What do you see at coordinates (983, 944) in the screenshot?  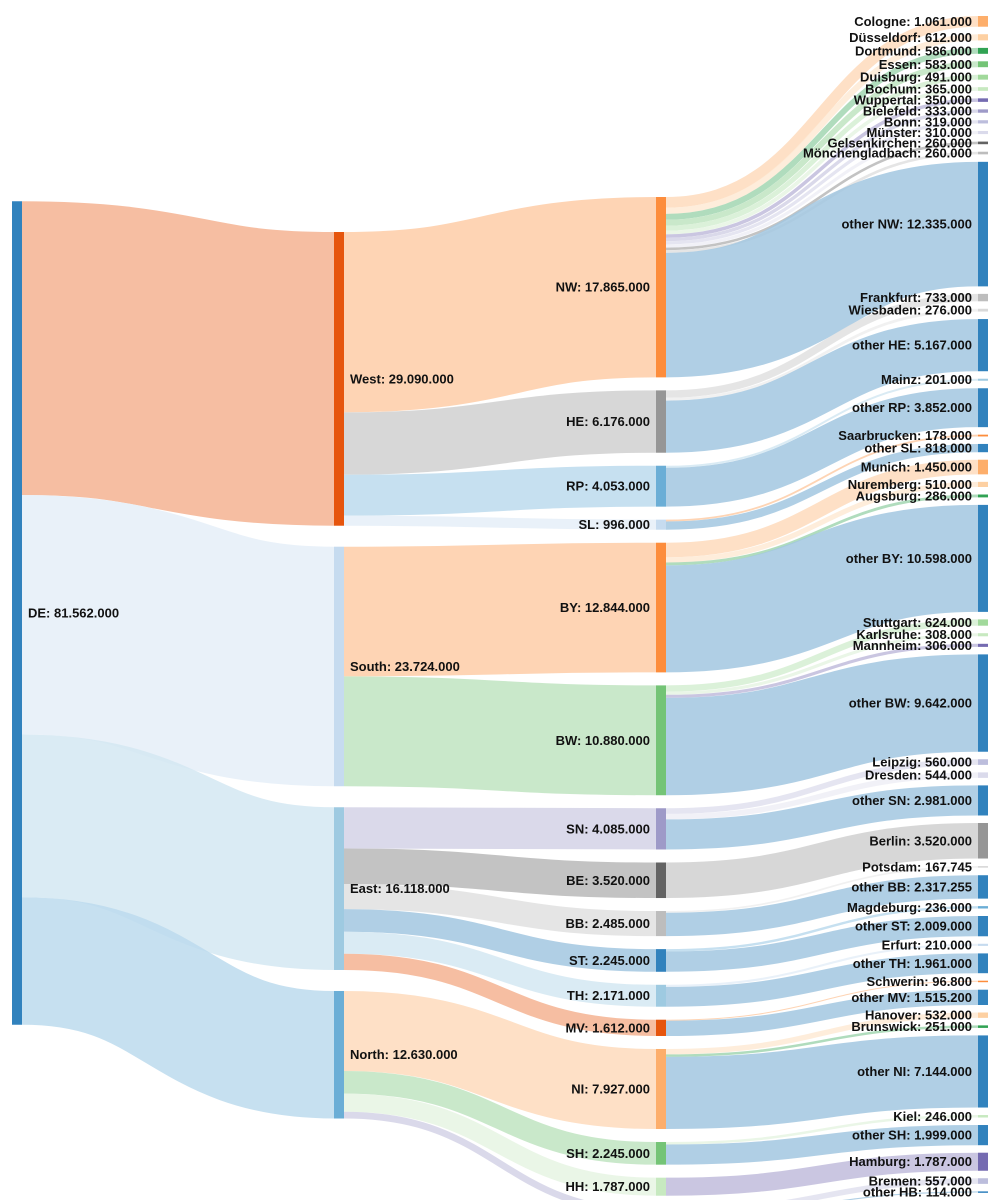 I see `node-Erfurt` at bounding box center [983, 944].